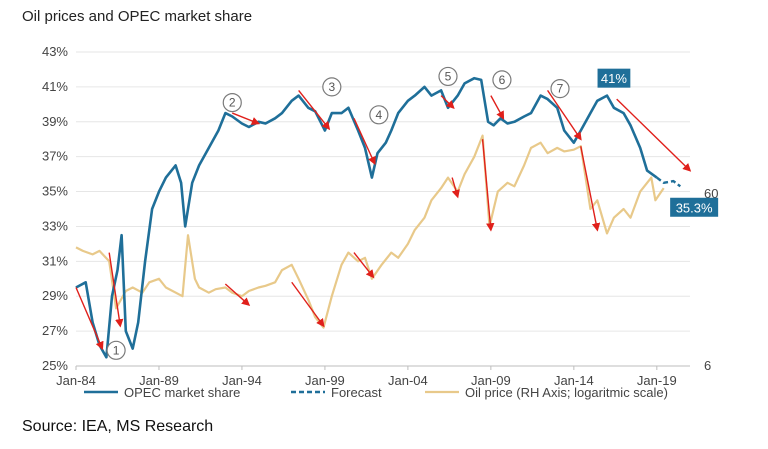 The width and height of the screenshot is (768, 449). I want to click on y-tick-label: 27%, so click(55, 330).